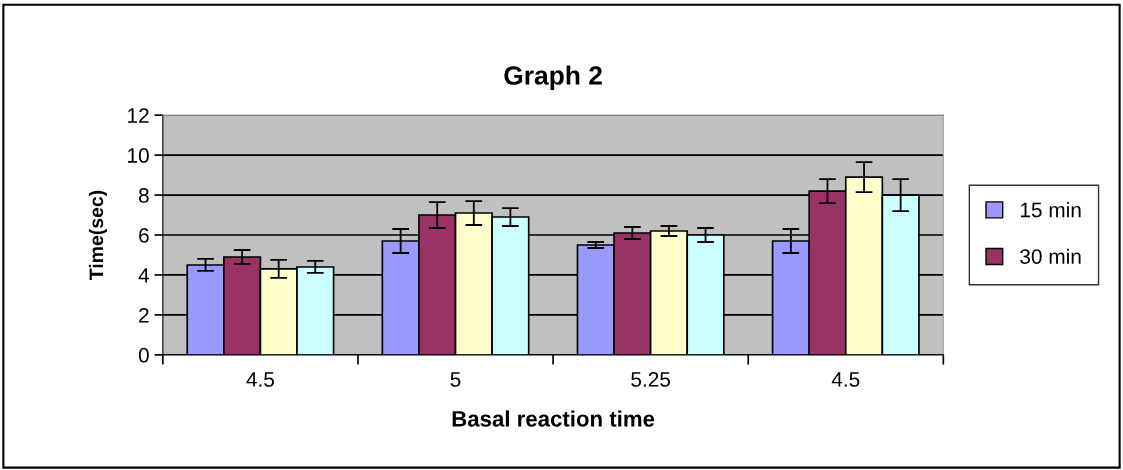  Describe the element at coordinates (143, 355) in the screenshot. I see `y-tick-label: 0` at that location.